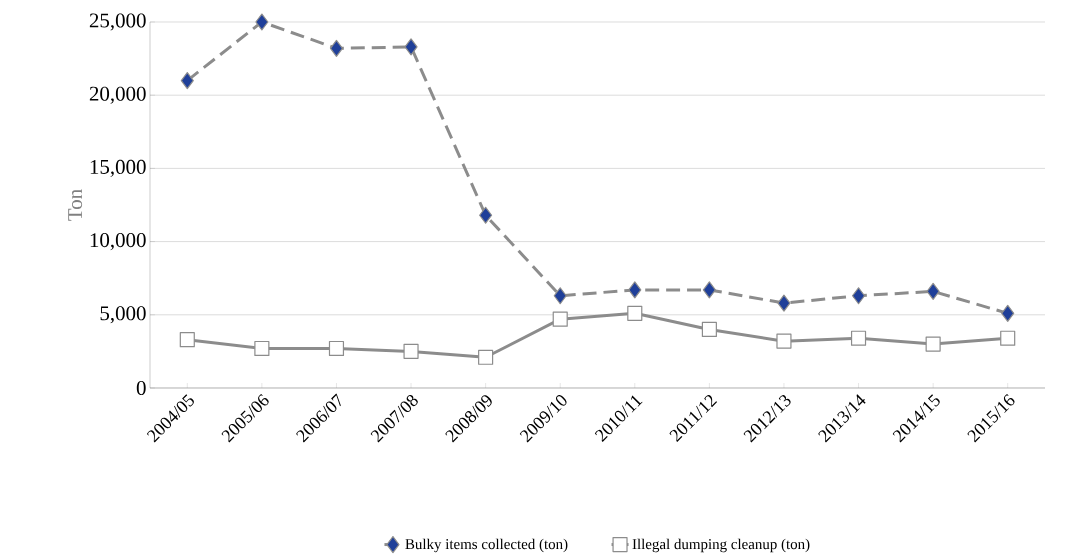 This screenshot has height=555, width=1070. What do you see at coordinates (75, 205) in the screenshot?
I see `y-axis-title: Ton` at bounding box center [75, 205].